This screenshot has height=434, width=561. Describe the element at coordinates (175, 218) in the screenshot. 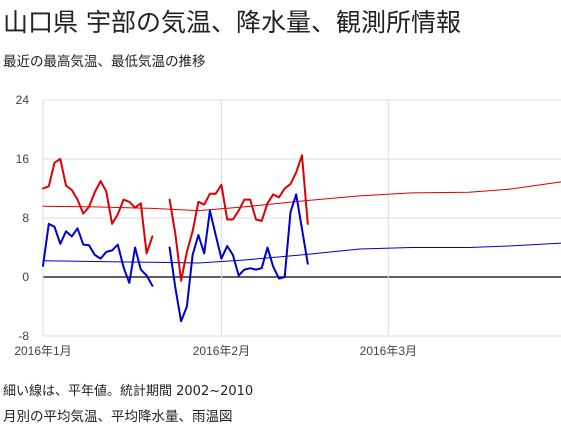

I see `max-temp-line` at that location.